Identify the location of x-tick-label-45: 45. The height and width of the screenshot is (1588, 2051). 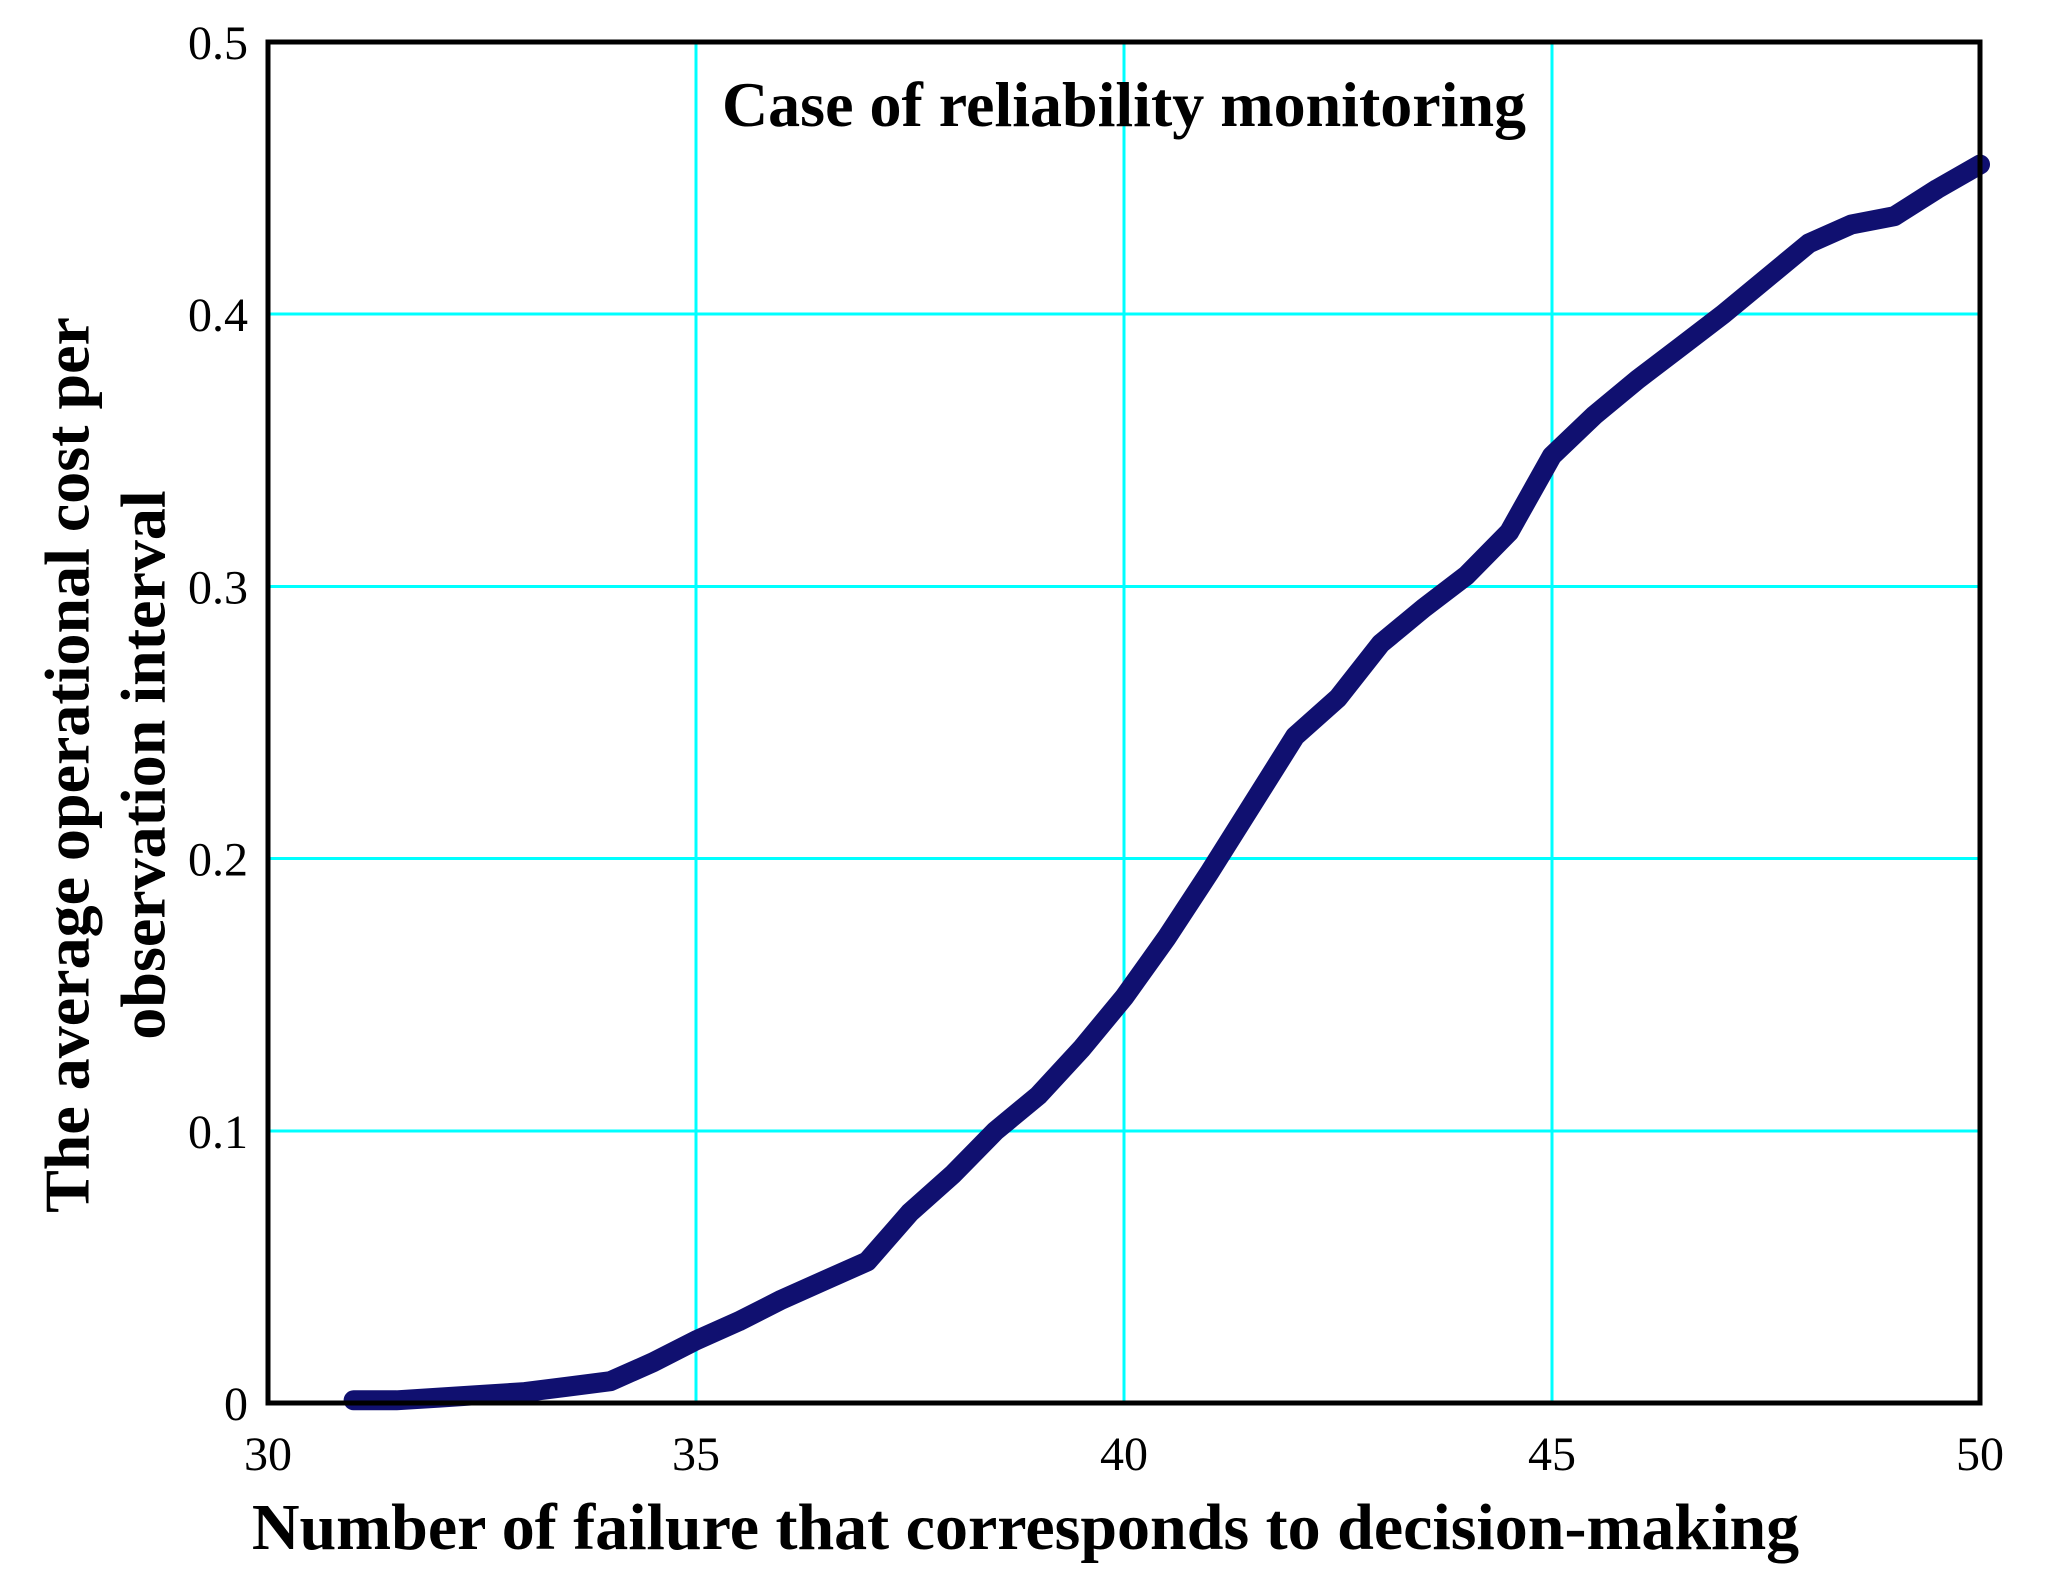
(1552, 1454).